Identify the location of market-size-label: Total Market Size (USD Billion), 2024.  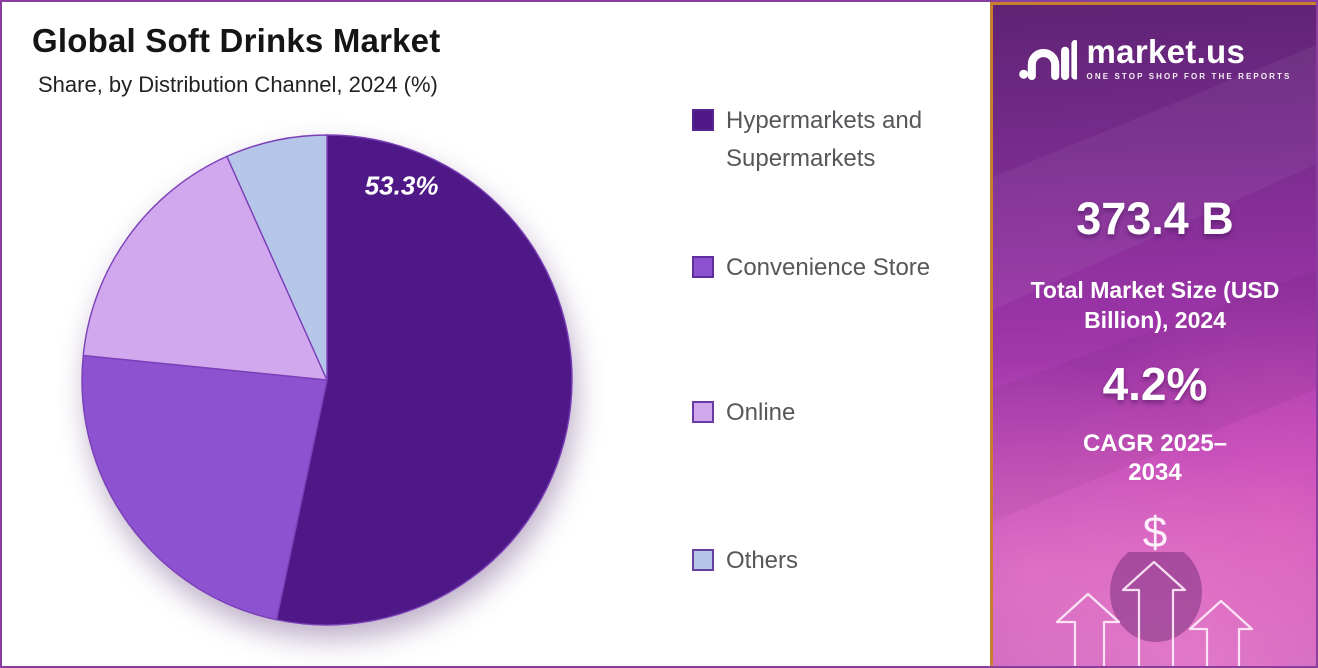
(1155, 305).